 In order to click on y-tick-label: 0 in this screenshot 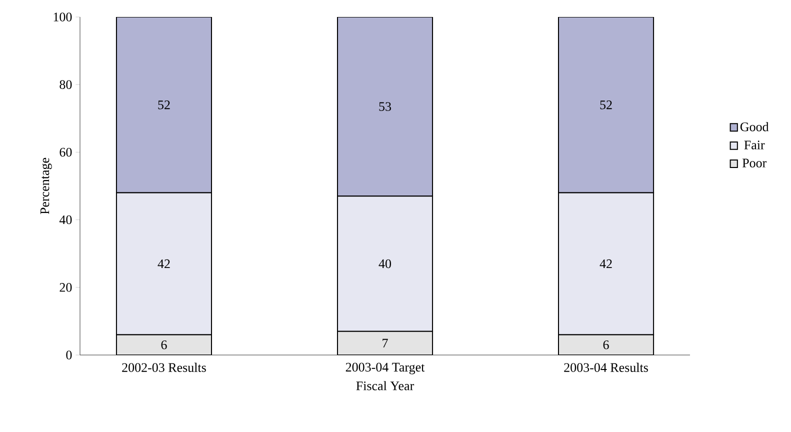, I will do `click(69, 355)`.